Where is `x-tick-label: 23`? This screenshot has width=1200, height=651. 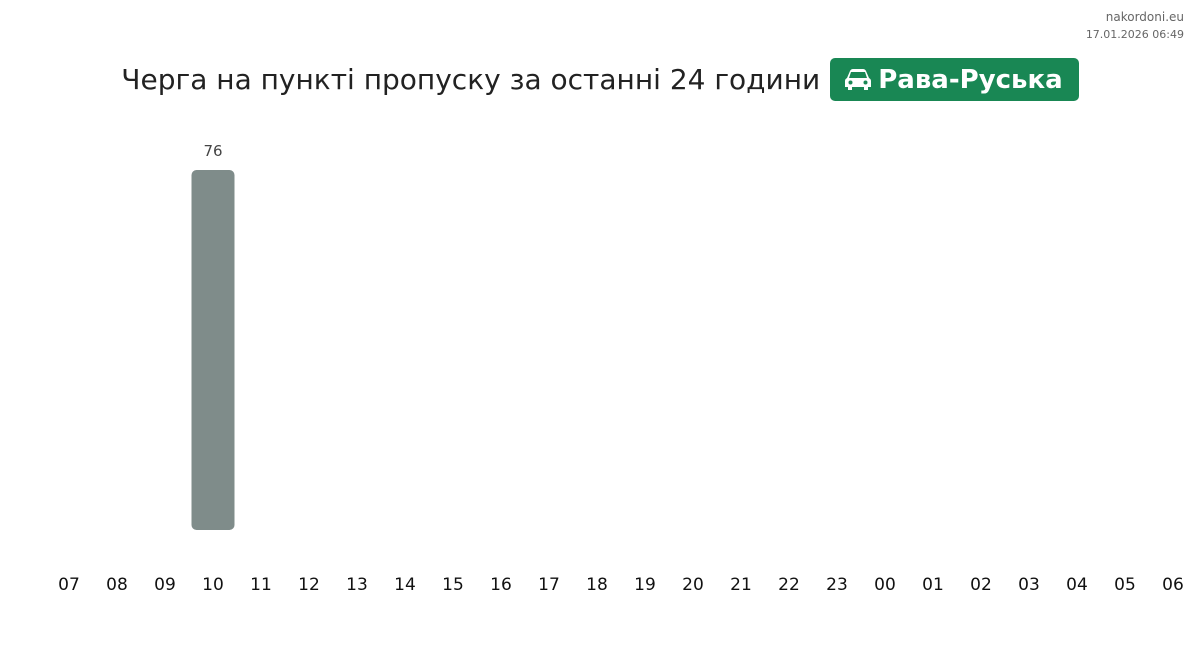
x-tick-label: 23 is located at coordinates (837, 585).